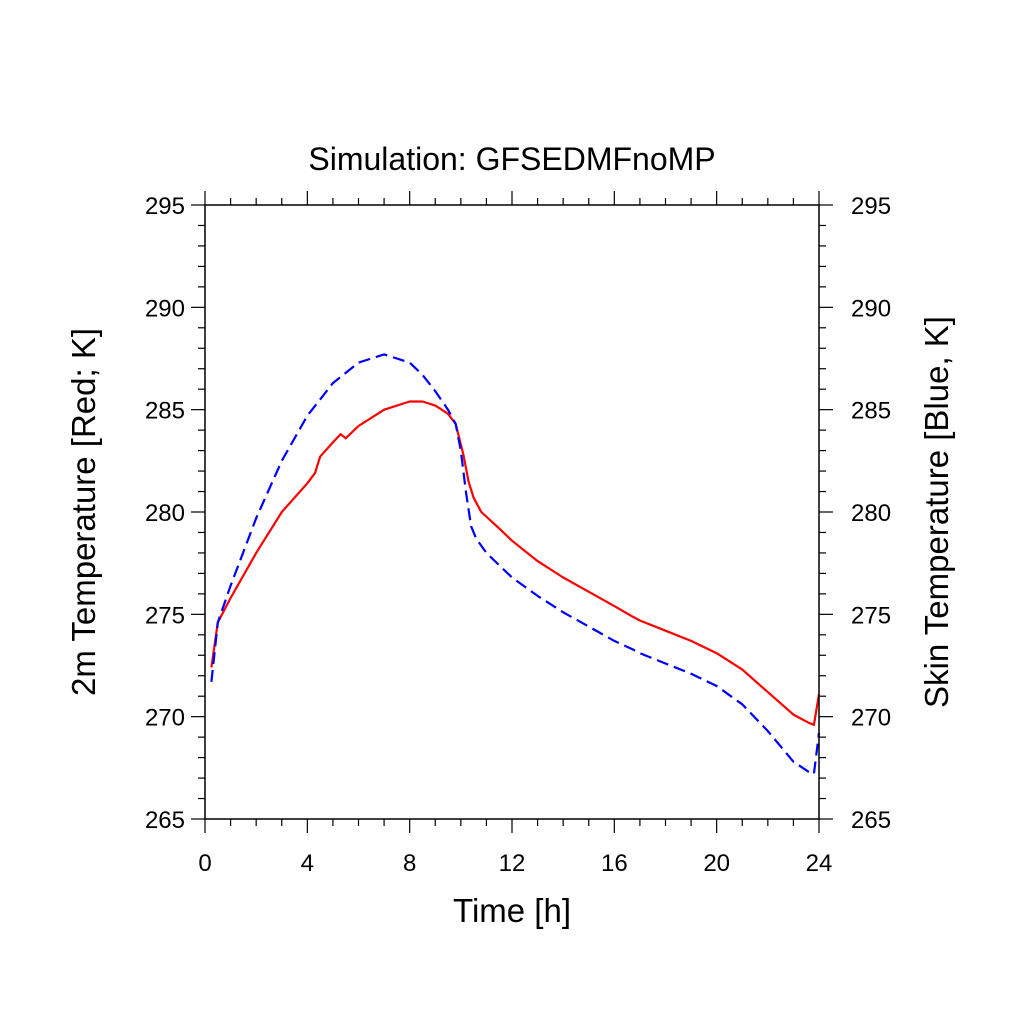  I want to click on x-tick-label: 24, so click(819, 863).